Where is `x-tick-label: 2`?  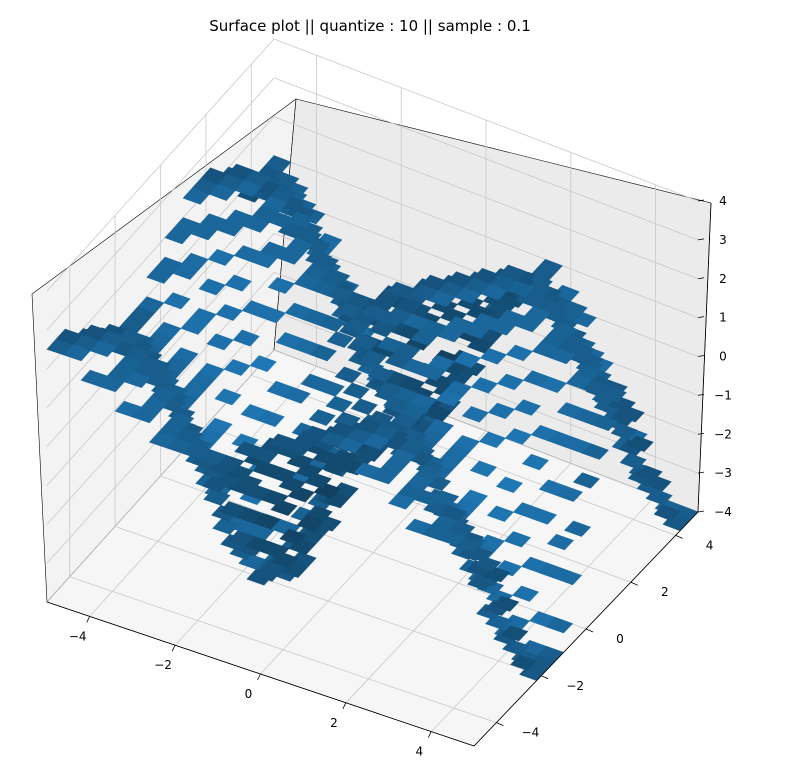 x-tick-label: 2 is located at coordinates (334, 723).